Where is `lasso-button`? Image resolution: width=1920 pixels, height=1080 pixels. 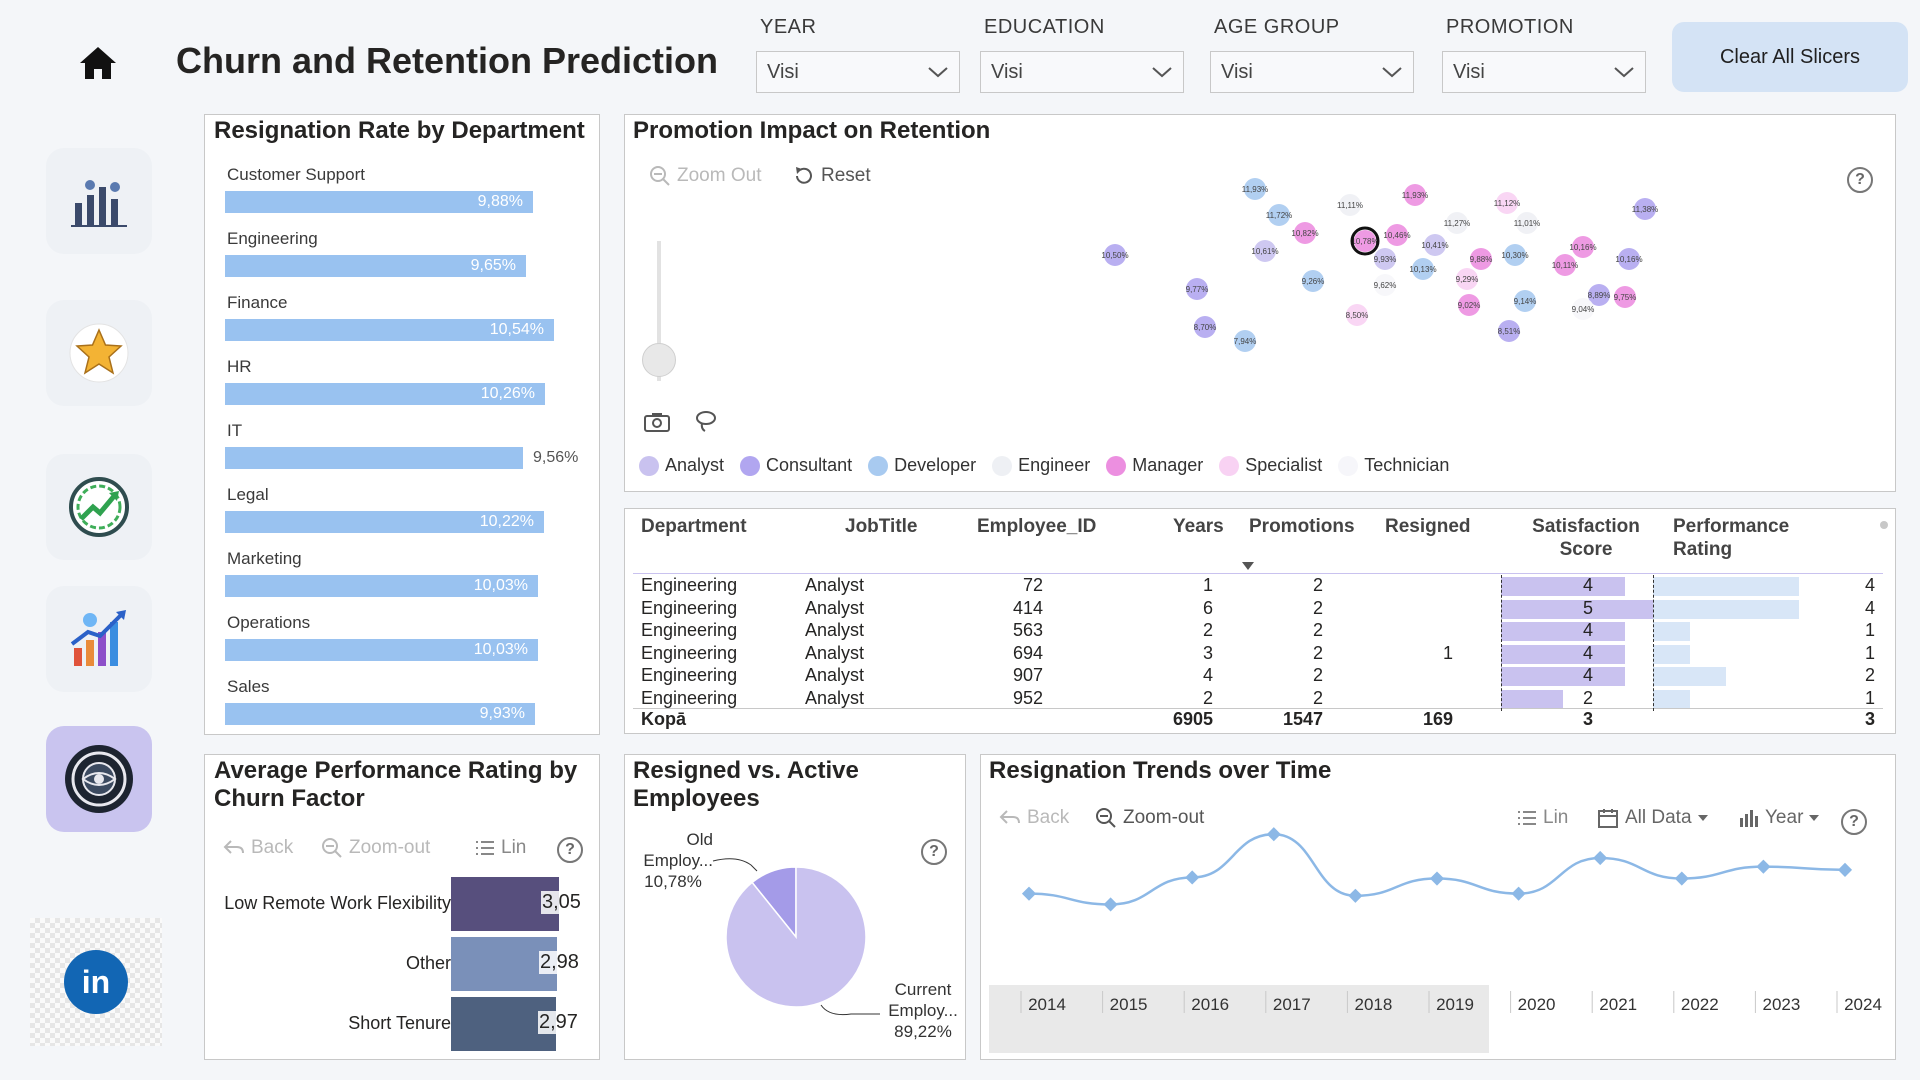 lasso-button is located at coordinates (706, 424).